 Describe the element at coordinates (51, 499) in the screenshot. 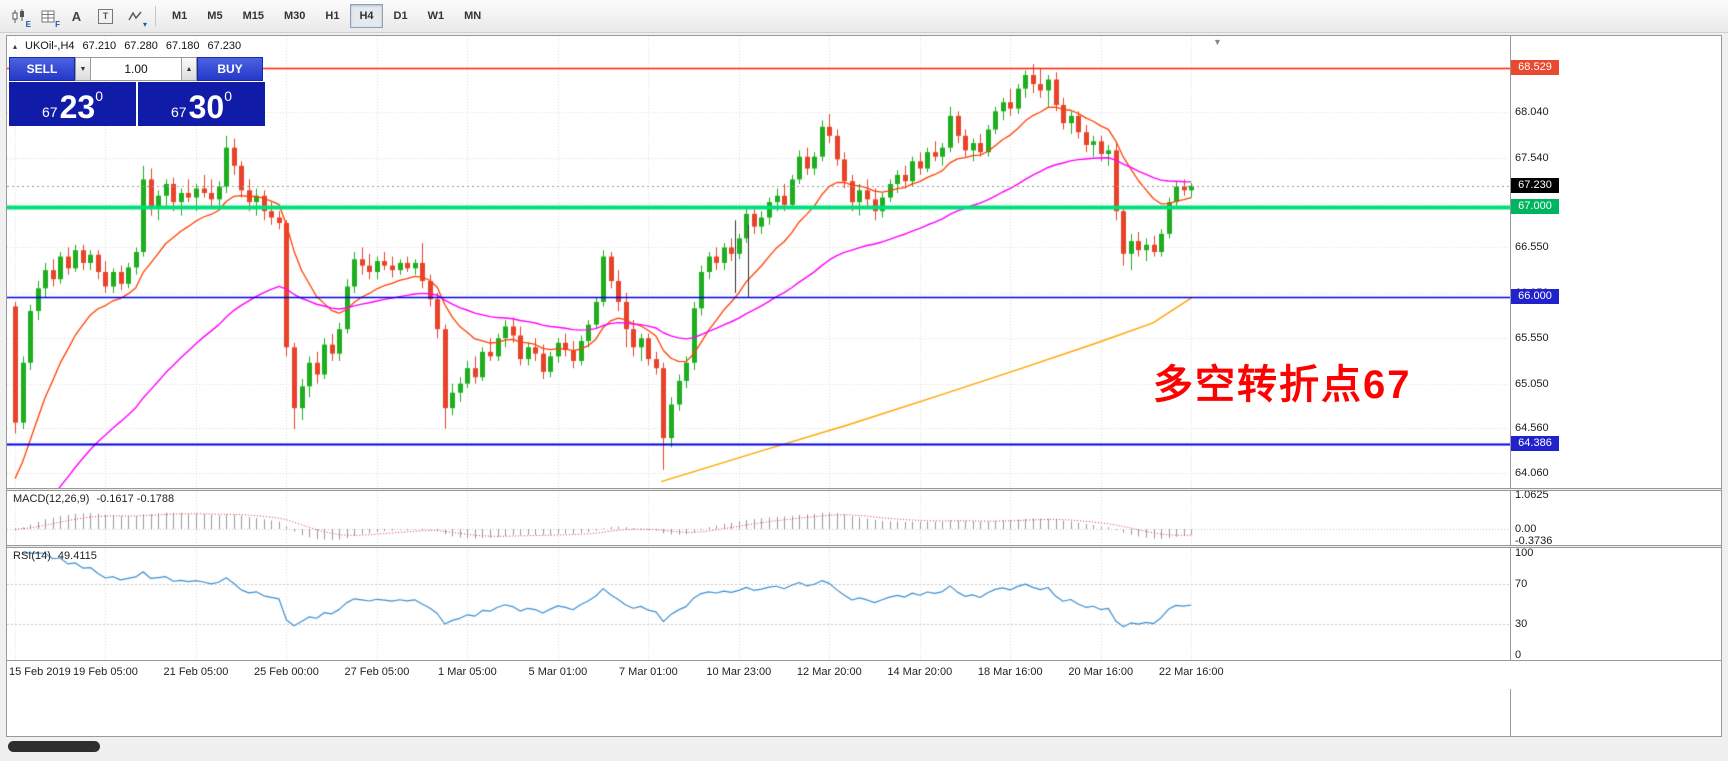

I see `macd-name: MACD(12,26,9)` at that location.